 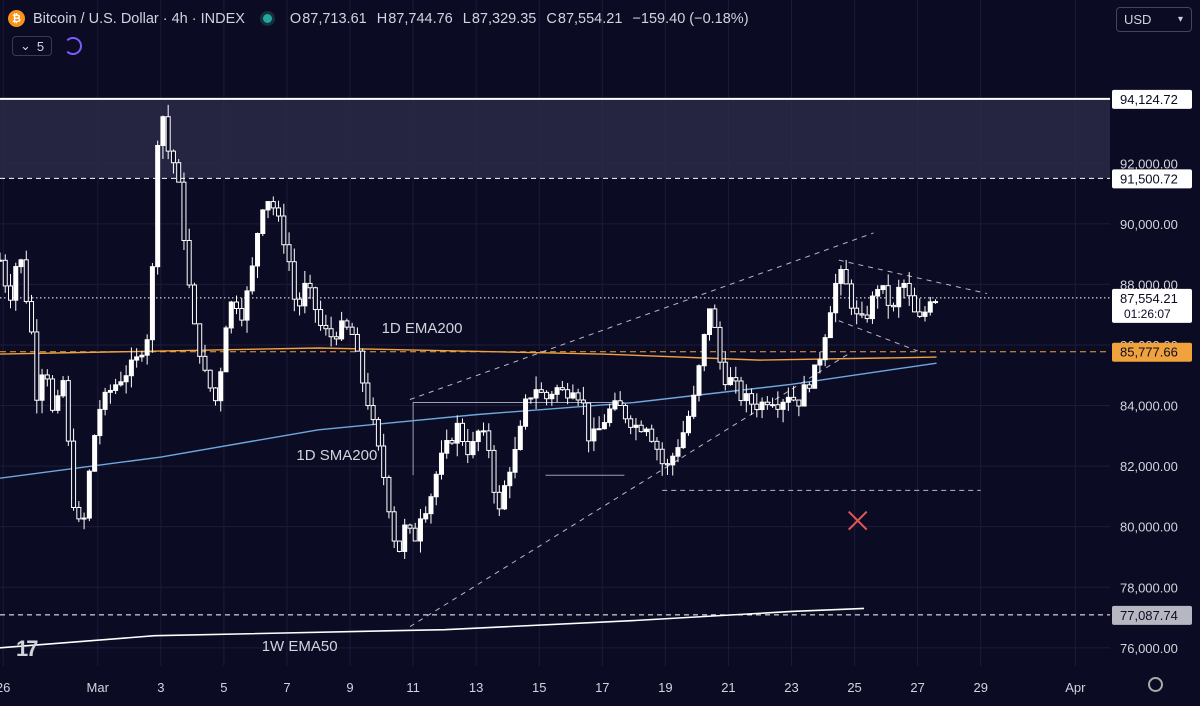 I want to click on y-tick-label: 92,000.00, so click(x=1149, y=163).